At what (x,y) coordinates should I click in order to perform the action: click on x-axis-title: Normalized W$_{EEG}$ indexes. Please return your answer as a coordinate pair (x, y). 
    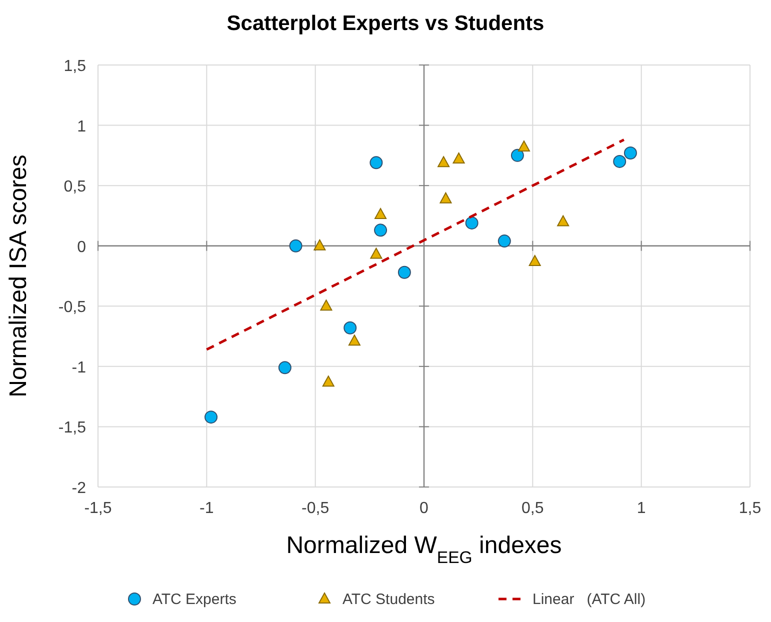
    Looking at the image, I should click on (424, 549).